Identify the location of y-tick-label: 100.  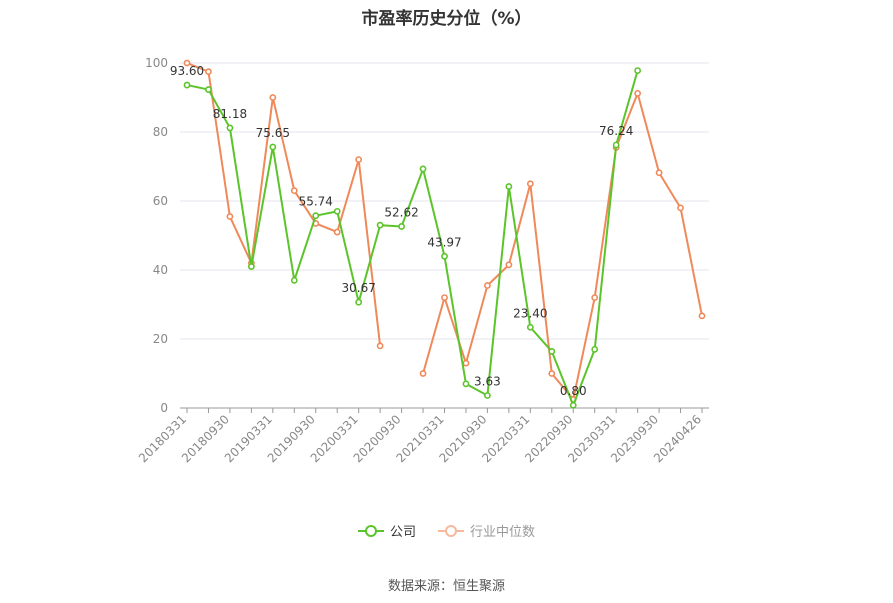
(156, 63).